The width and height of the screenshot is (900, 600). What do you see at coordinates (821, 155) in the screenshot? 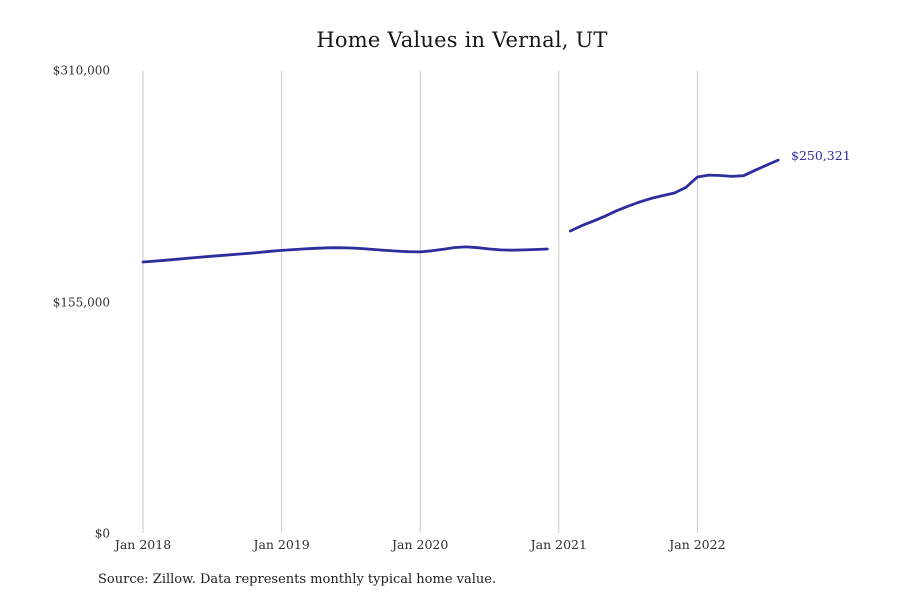
I see `end-value-label: $250,321` at bounding box center [821, 155].